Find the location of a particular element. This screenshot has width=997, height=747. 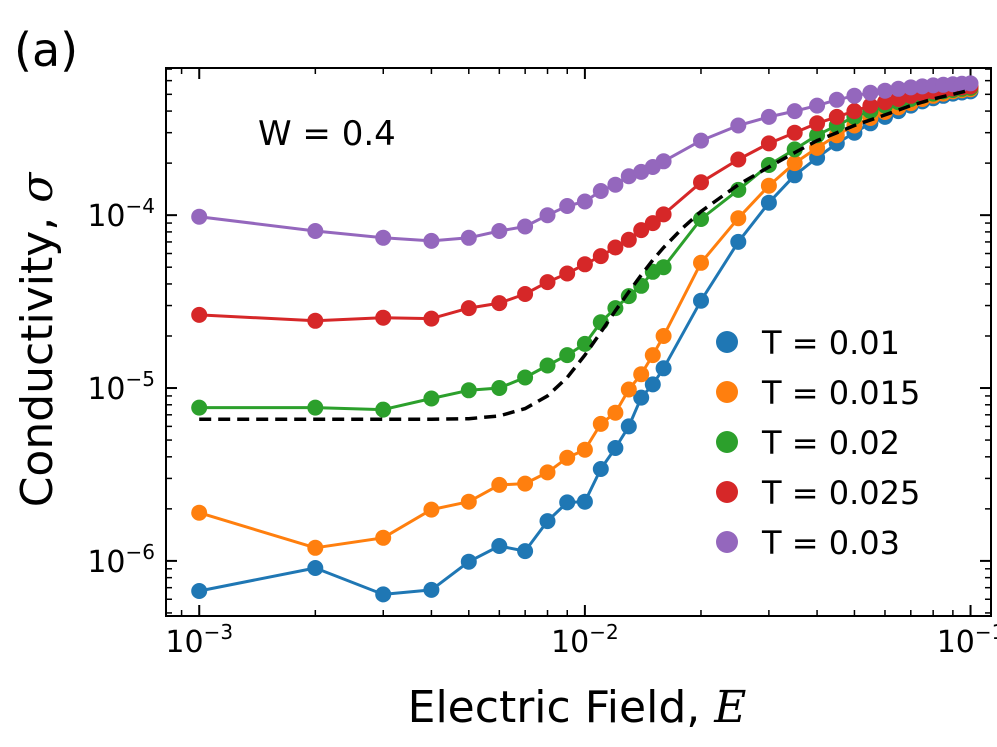

w-annotation: W = 0.4 is located at coordinates (327, 134).